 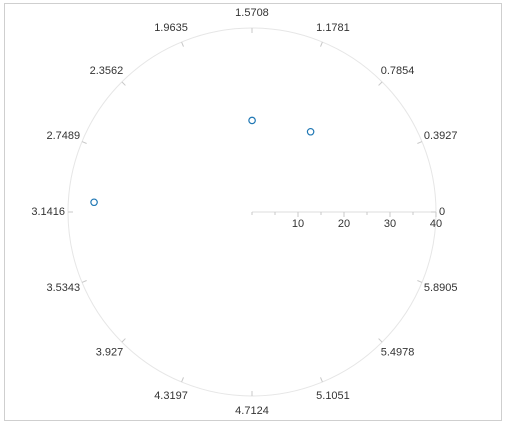 I want to click on angular-tick-label: 2.3562, so click(x=107, y=71).